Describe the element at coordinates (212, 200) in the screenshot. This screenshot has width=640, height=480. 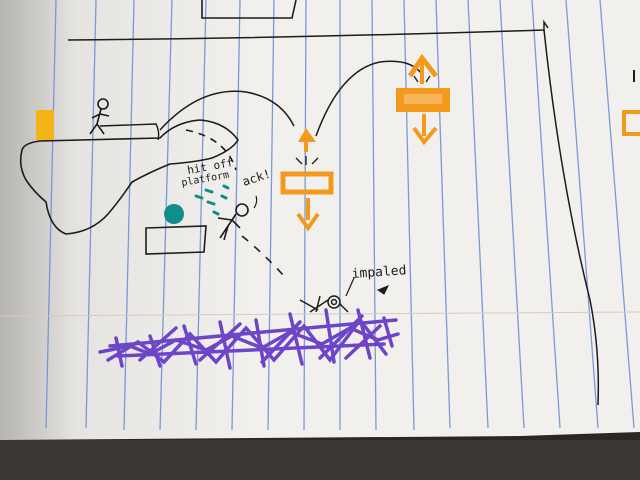
I see `teal-motion-dashes` at that location.